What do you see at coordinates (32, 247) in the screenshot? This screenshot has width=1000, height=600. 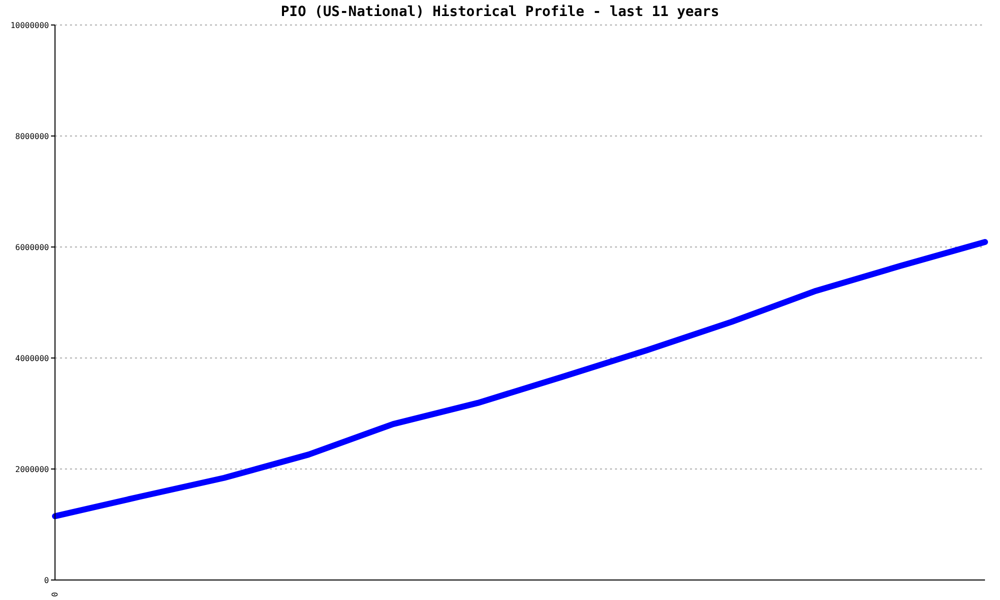 I see `y-tick-label: 6000000` at bounding box center [32, 247].